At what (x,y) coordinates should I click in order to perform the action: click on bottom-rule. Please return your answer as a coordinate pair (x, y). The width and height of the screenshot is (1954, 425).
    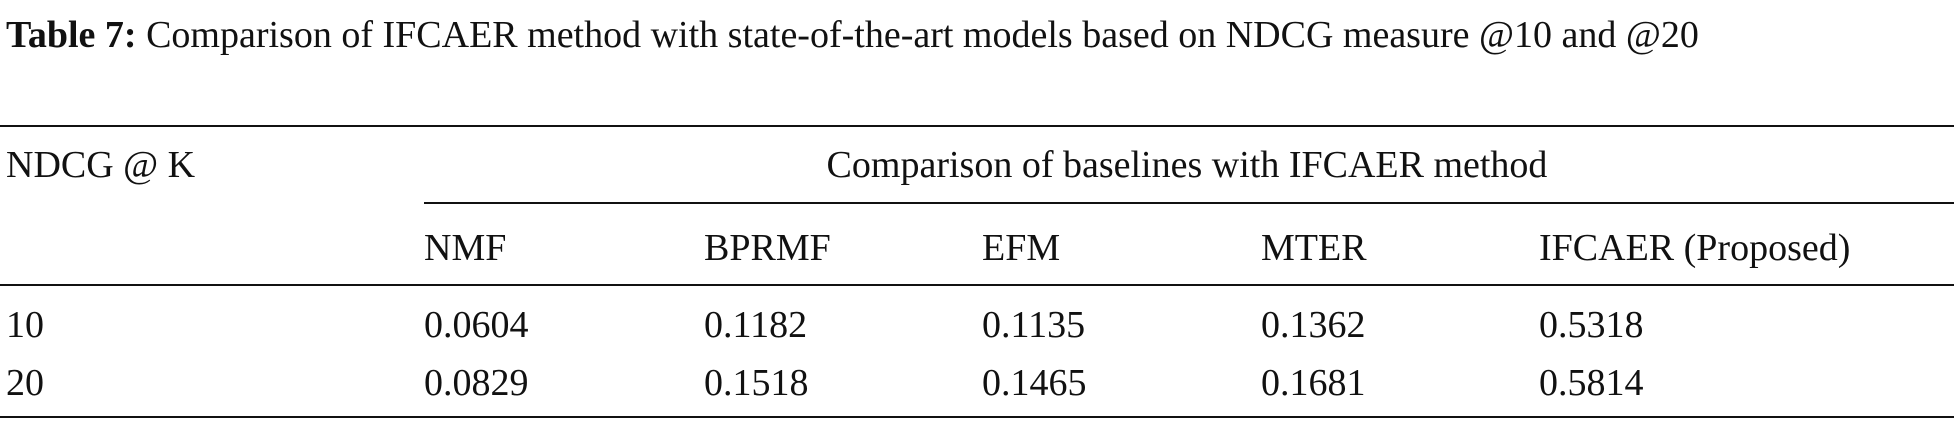
    Looking at the image, I should click on (977, 417).